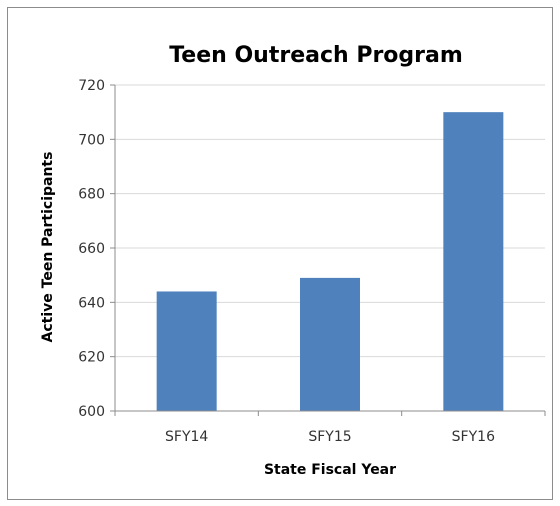 The height and width of the screenshot is (506, 560). What do you see at coordinates (91, 195) in the screenshot?
I see `y-tick-label: 680` at bounding box center [91, 195].